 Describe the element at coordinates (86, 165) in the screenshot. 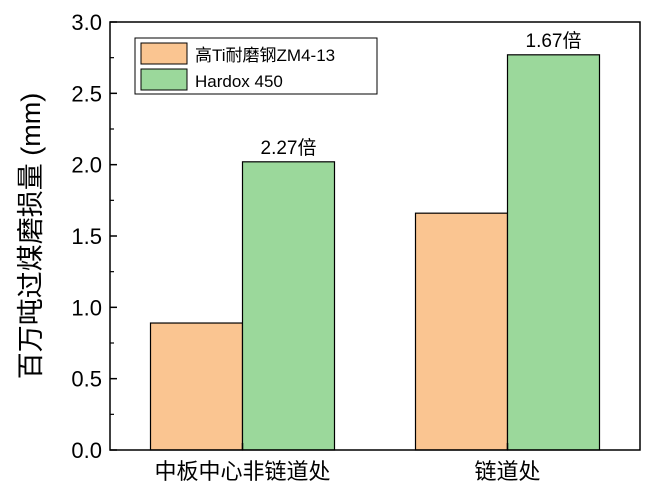

I see `y-tick-label: 2.0` at that location.